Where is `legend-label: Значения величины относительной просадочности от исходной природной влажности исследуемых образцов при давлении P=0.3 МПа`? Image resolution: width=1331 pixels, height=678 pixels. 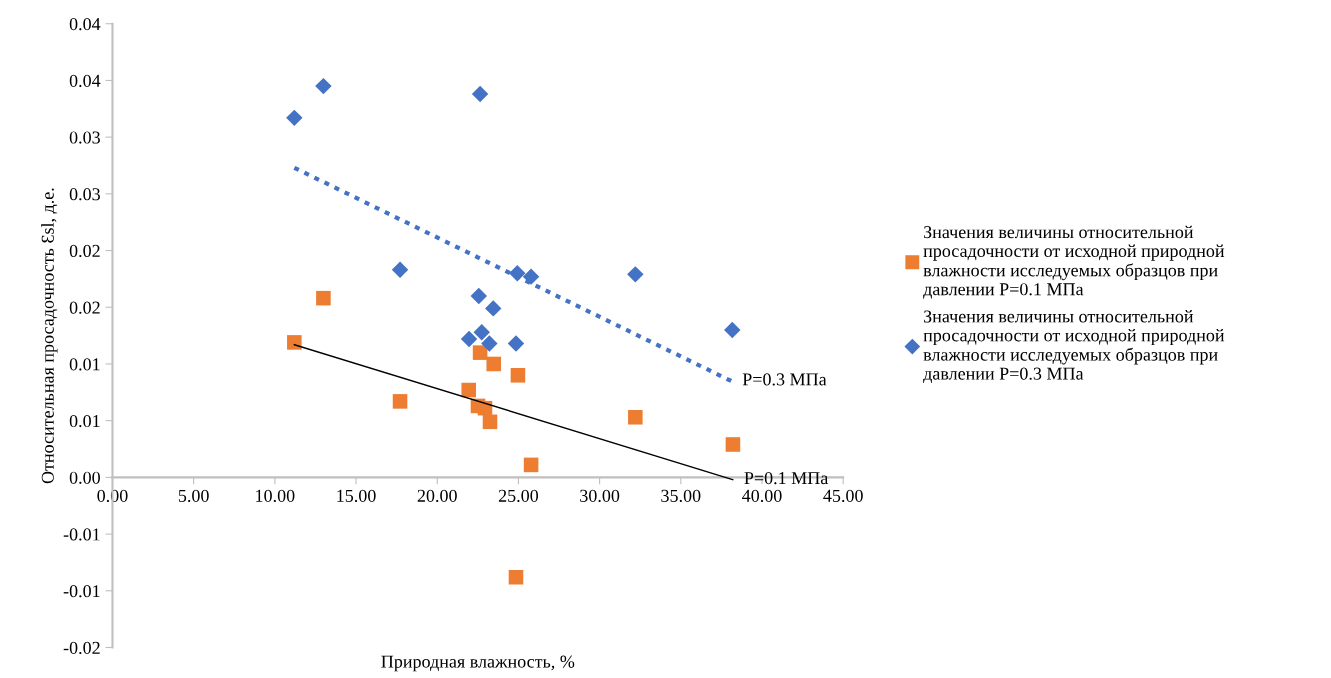 legend-label: Значения величины относительной просадочности от исходной природной влажности исследуемых образцов при давлении P=0.3 МПа is located at coordinates (1074, 347).